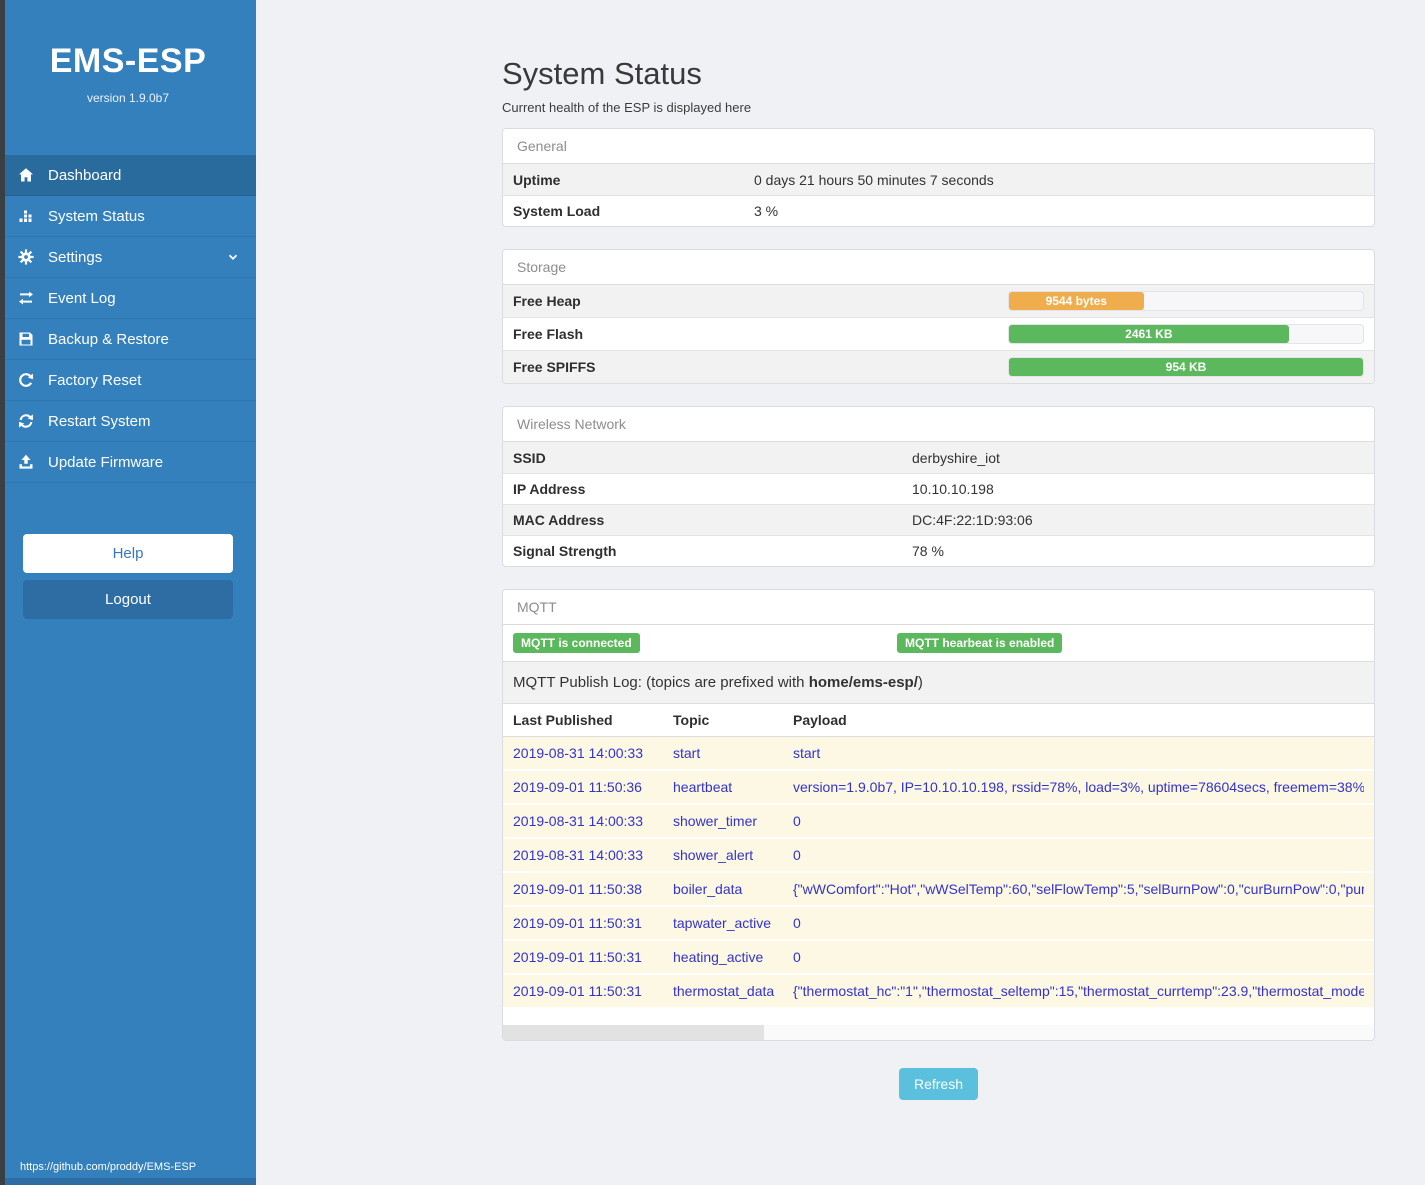 The image size is (1425, 1185). I want to click on row-value: 0 days 21 hours 50 minutes 7 seconds, so click(874, 179).